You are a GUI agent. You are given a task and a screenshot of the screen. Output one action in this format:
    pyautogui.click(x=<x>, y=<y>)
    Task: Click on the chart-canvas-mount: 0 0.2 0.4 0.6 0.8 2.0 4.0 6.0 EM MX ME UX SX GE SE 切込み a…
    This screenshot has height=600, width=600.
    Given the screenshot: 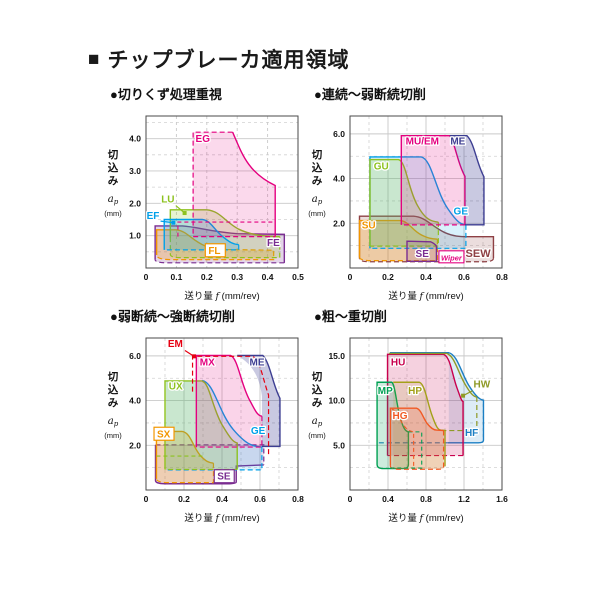 What is the action you would take?
    pyautogui.click(x=209, y=425)
    